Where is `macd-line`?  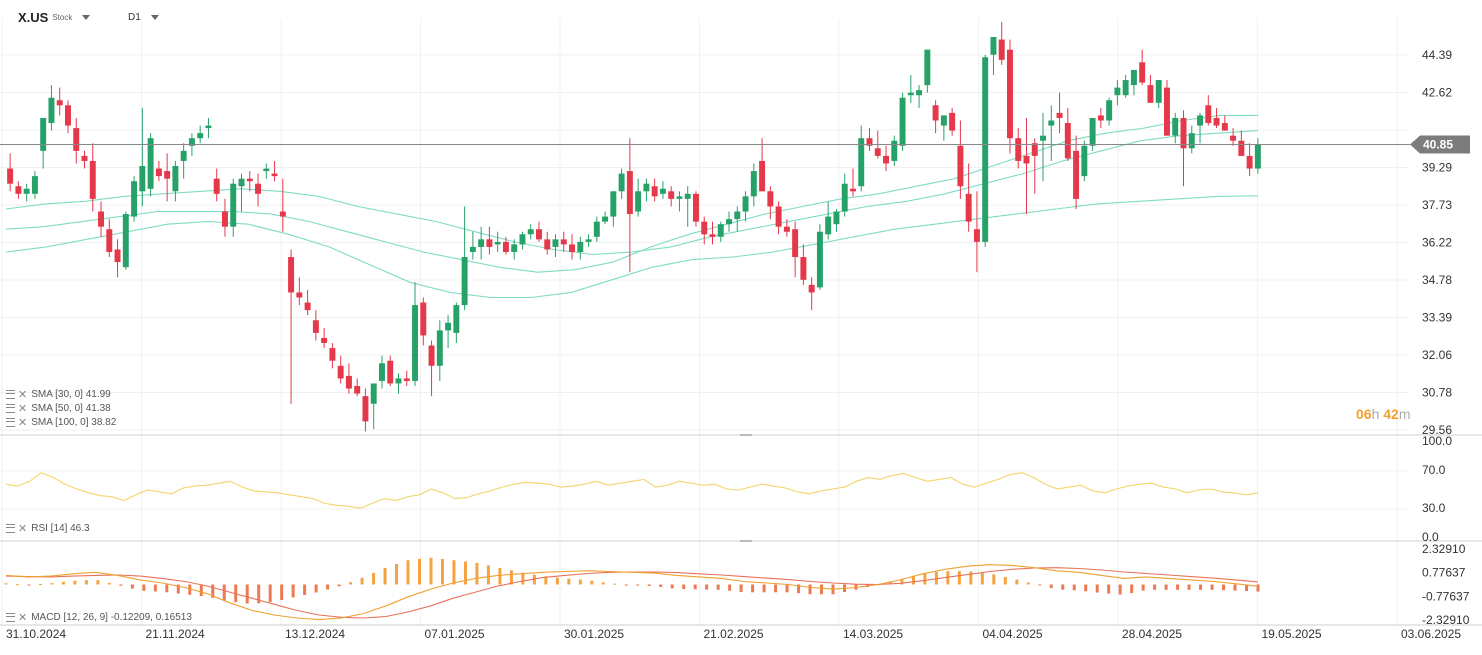
macd-line is located at coordinates (632, 592).